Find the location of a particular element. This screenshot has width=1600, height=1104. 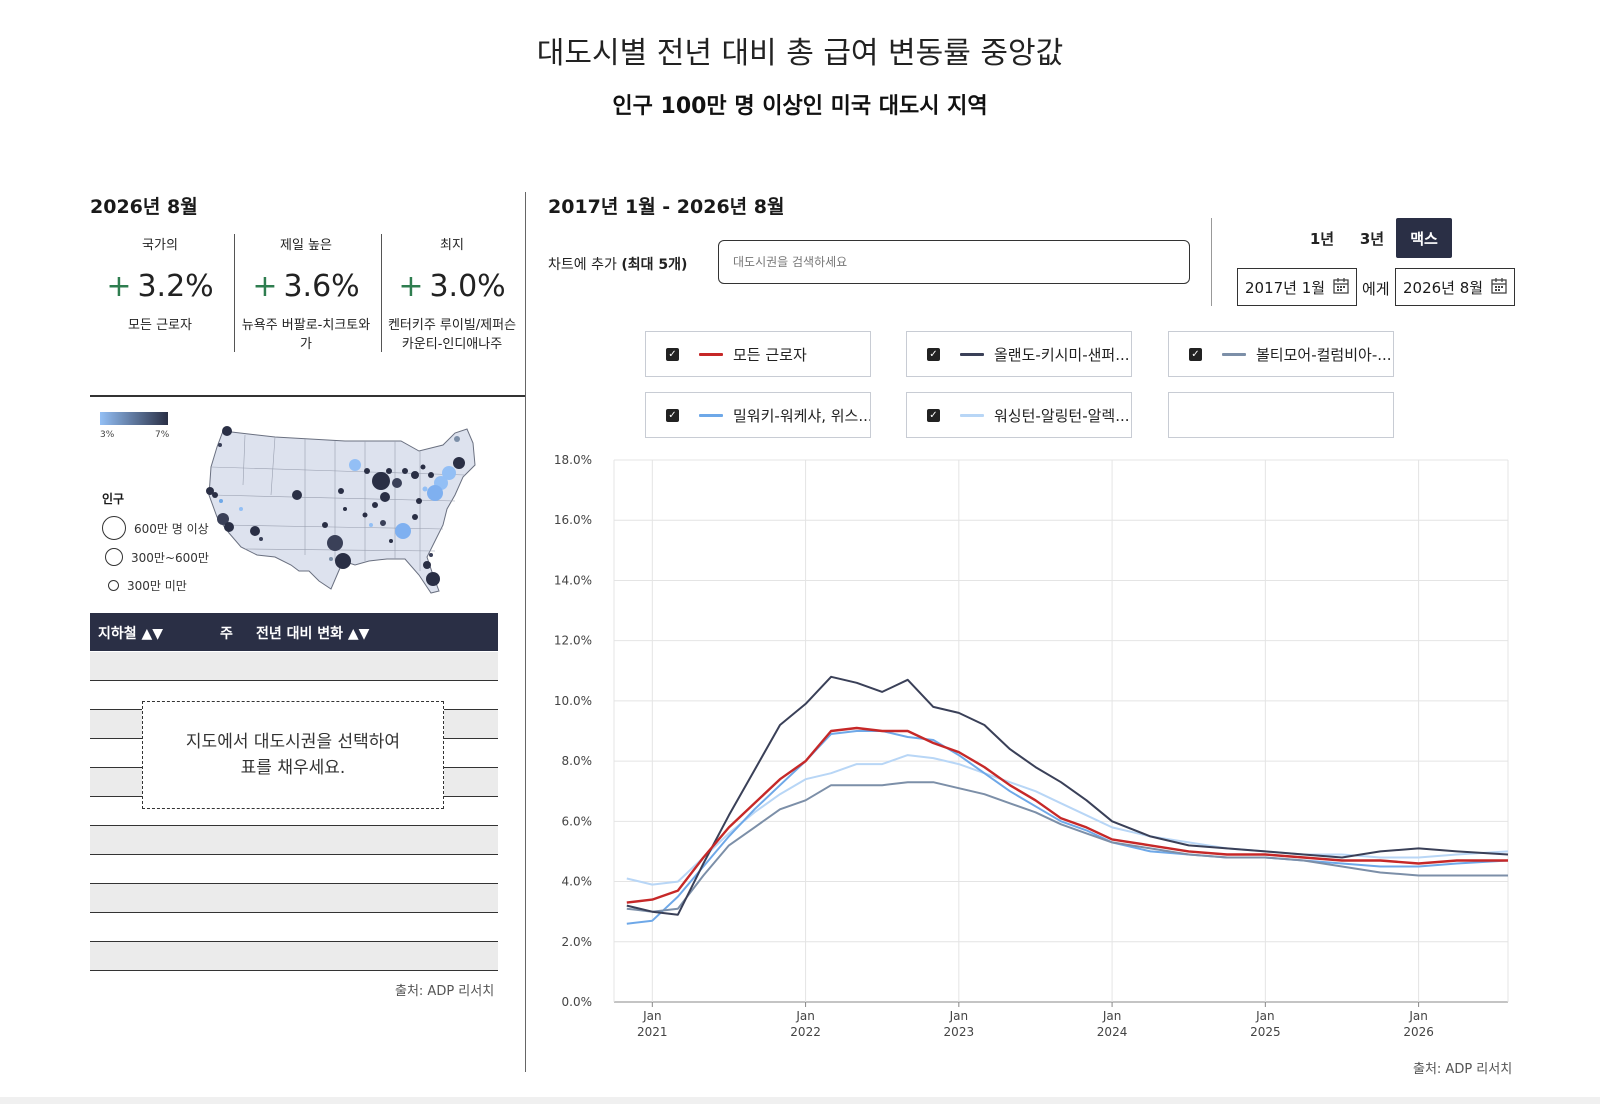

y-tick-label: 0.0% is located at coordinates (577, 1002).